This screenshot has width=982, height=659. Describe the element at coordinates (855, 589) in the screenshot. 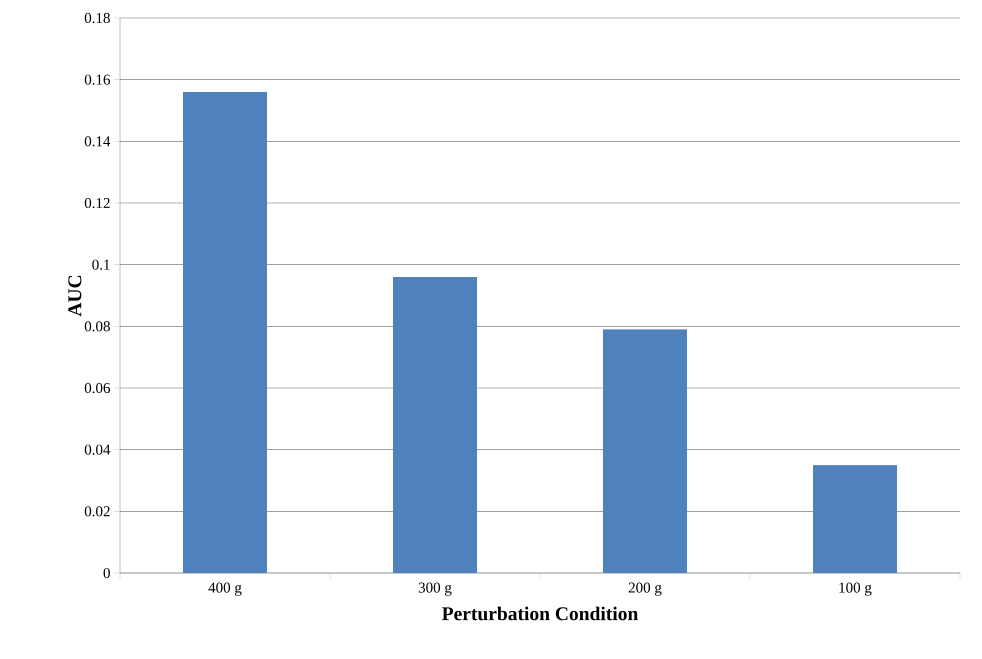

I see `x-tick-label: 100 g` at that location.